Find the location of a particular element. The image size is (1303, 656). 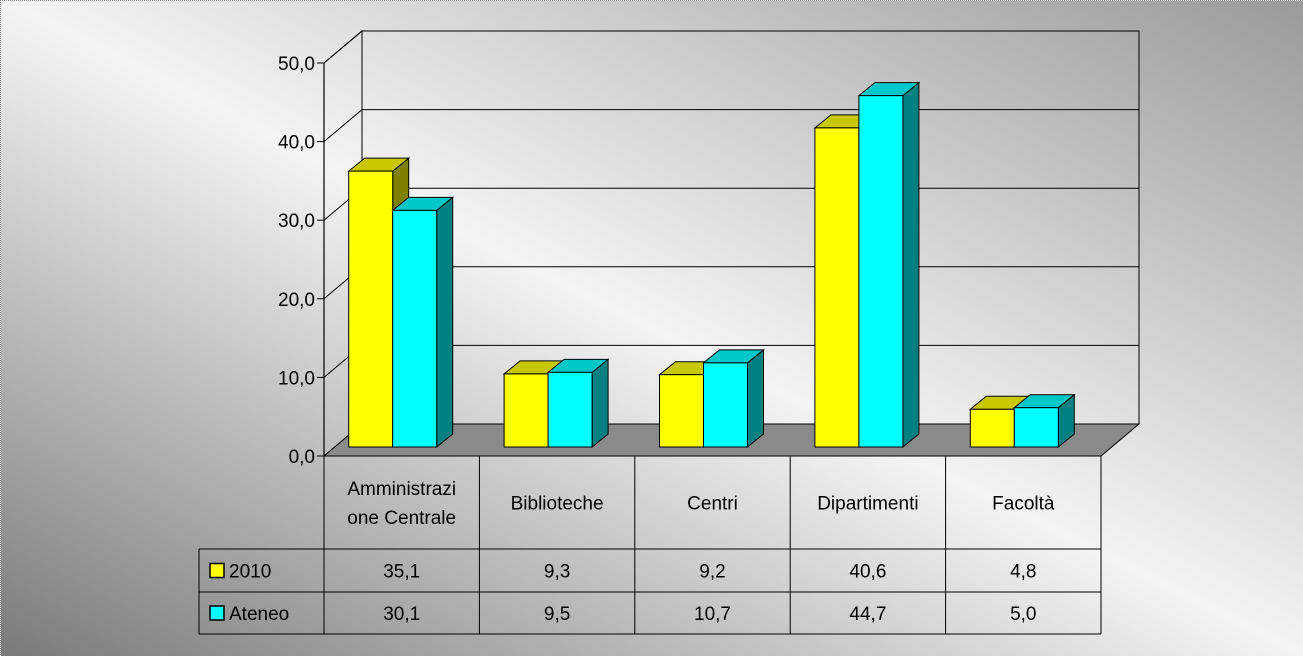

data-label: 35,1 is located at coordinates (401, 572).